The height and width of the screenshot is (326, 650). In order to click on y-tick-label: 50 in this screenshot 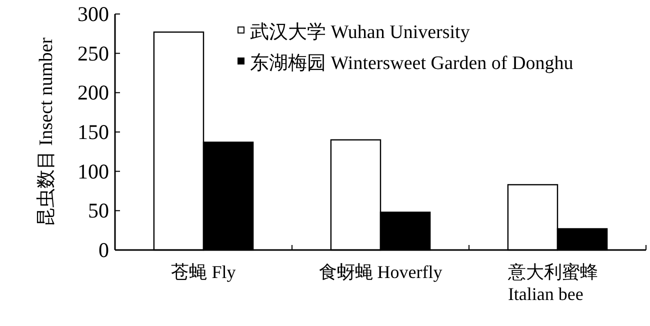, I will do `click(98, 210)`.